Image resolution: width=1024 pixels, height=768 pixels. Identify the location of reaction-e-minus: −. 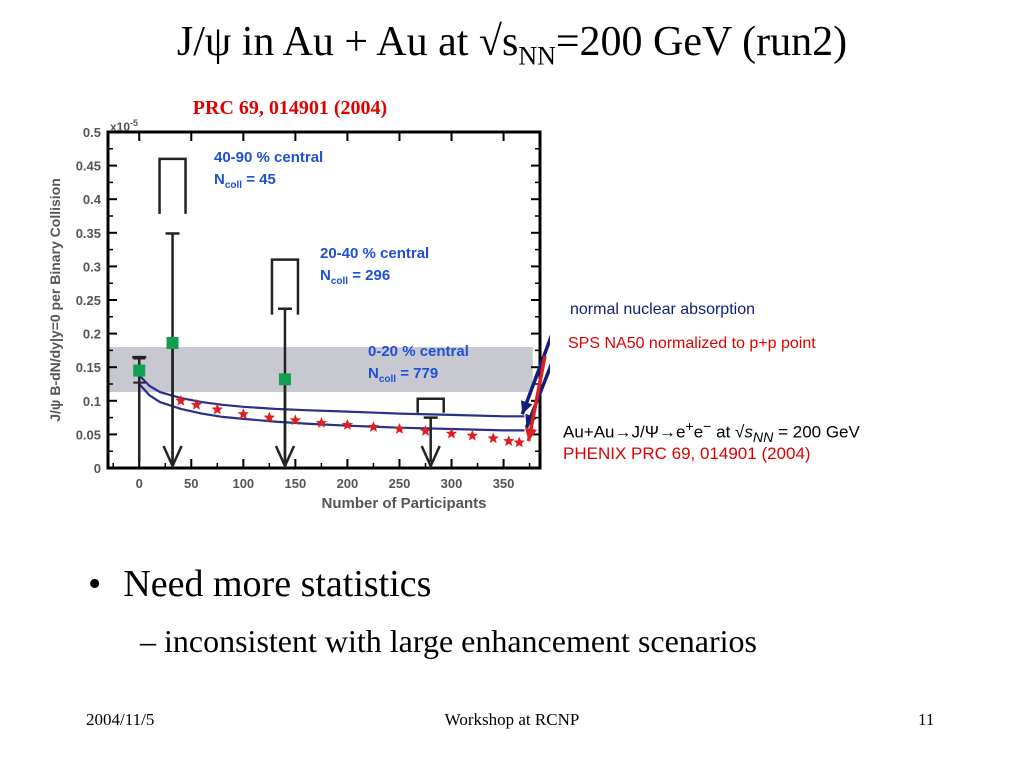
(707, 427).